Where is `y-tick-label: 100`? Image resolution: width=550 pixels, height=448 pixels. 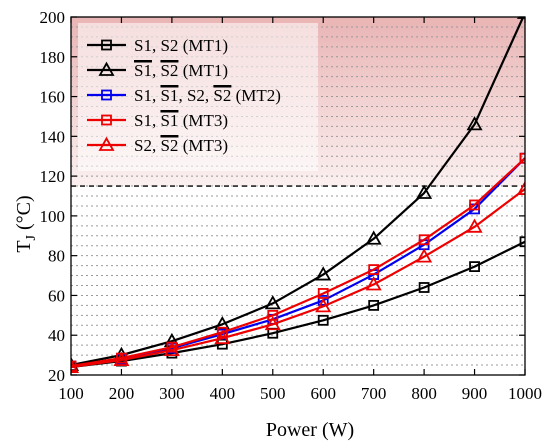
y-tick-label: 100 is located at coordinates (53, 216).